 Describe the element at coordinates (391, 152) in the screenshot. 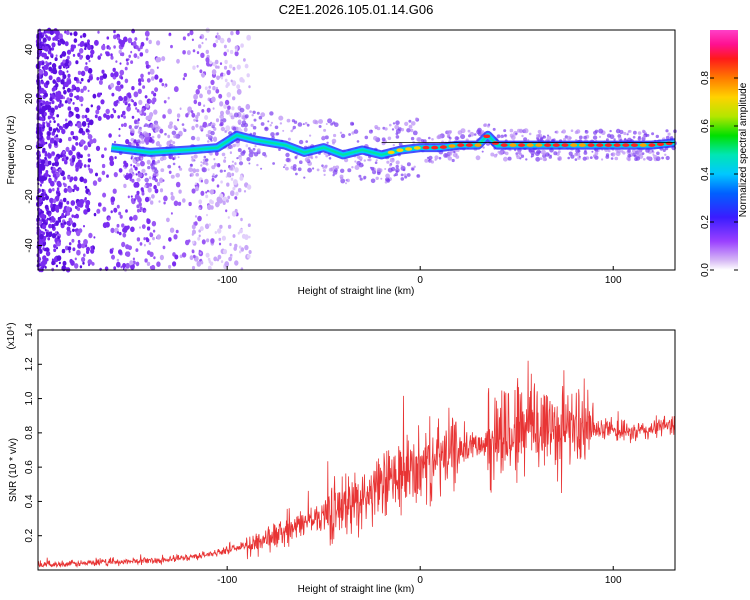

I see `track-hot-segment` at that location.